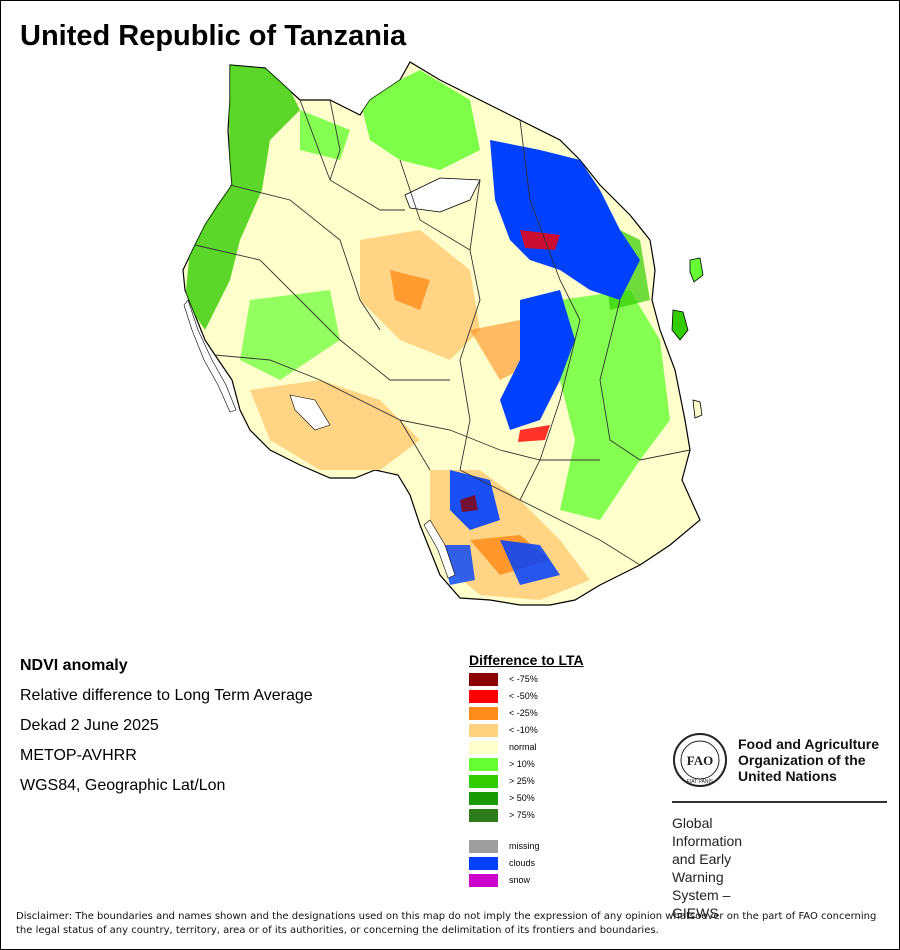 This screenshot has width=900, height=950. I want to click on legend-class-label: > 50%, so click(522, 798).